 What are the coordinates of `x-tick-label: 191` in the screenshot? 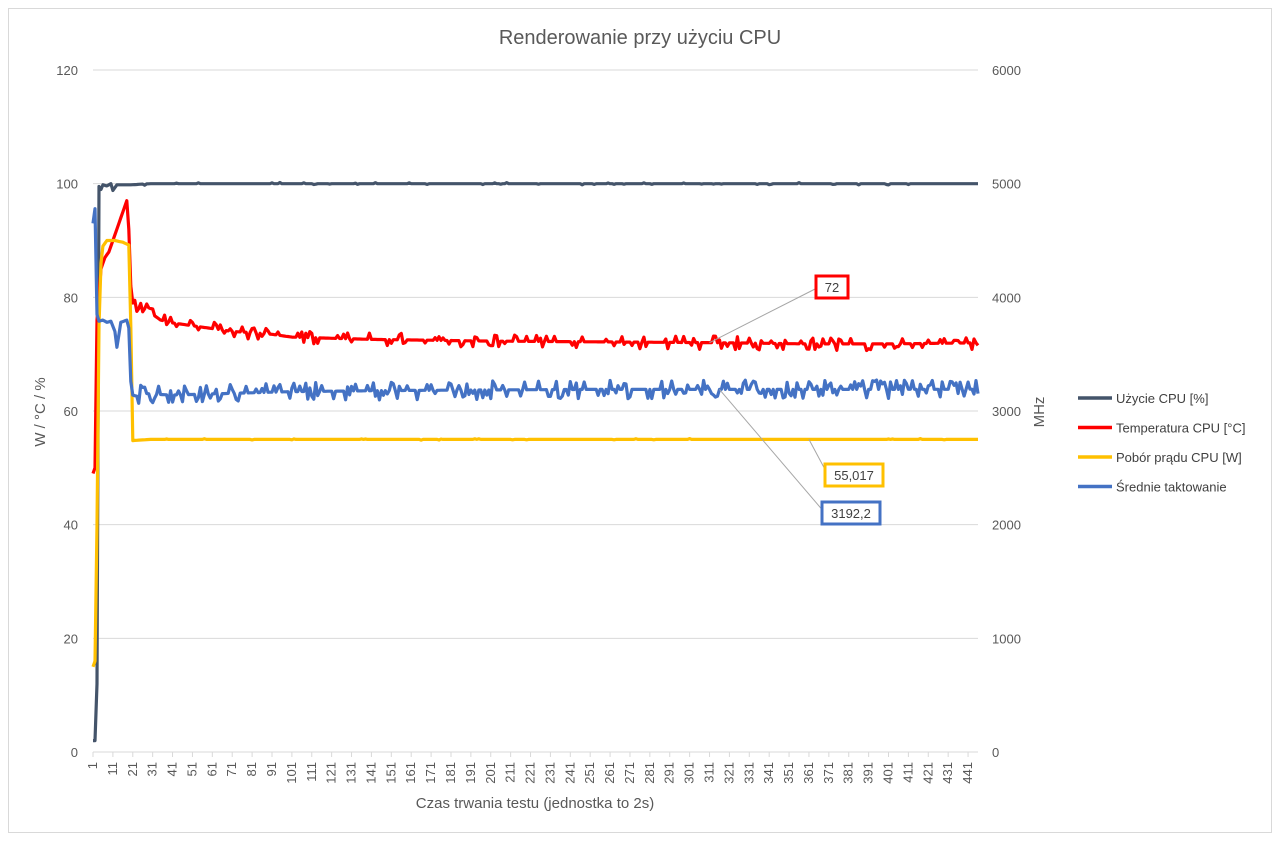 It's located at (470, 773).